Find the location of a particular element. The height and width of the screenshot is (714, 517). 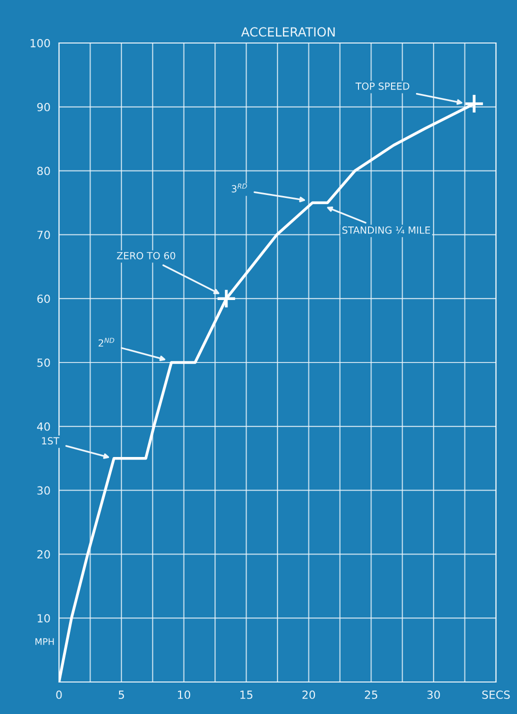

y-axis-title: MPH is located at coordinates (44, 641).